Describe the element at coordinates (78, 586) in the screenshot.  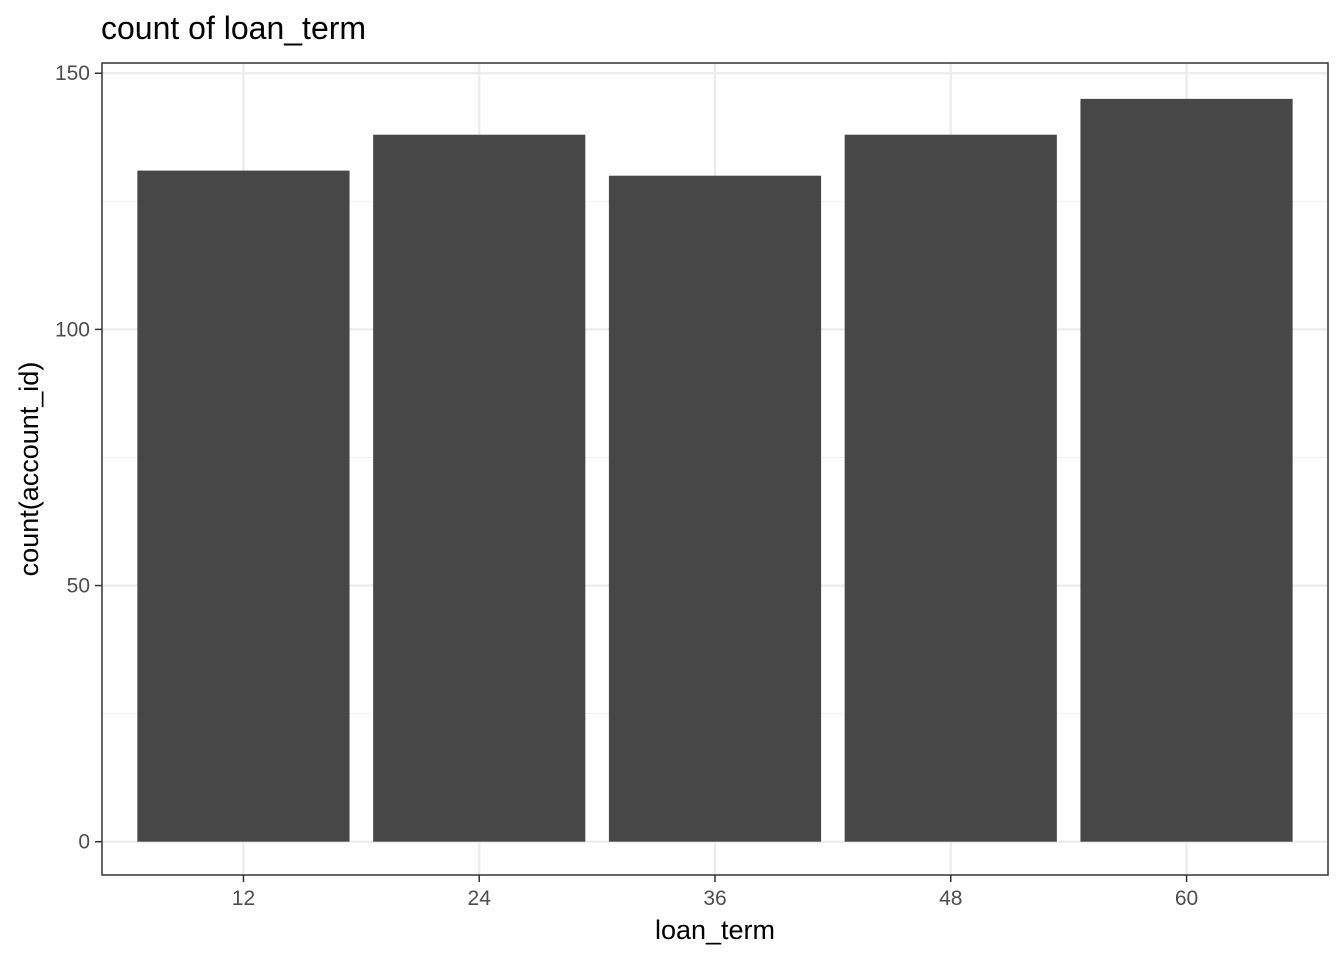
I see `y-tick-label: 50` at that location.